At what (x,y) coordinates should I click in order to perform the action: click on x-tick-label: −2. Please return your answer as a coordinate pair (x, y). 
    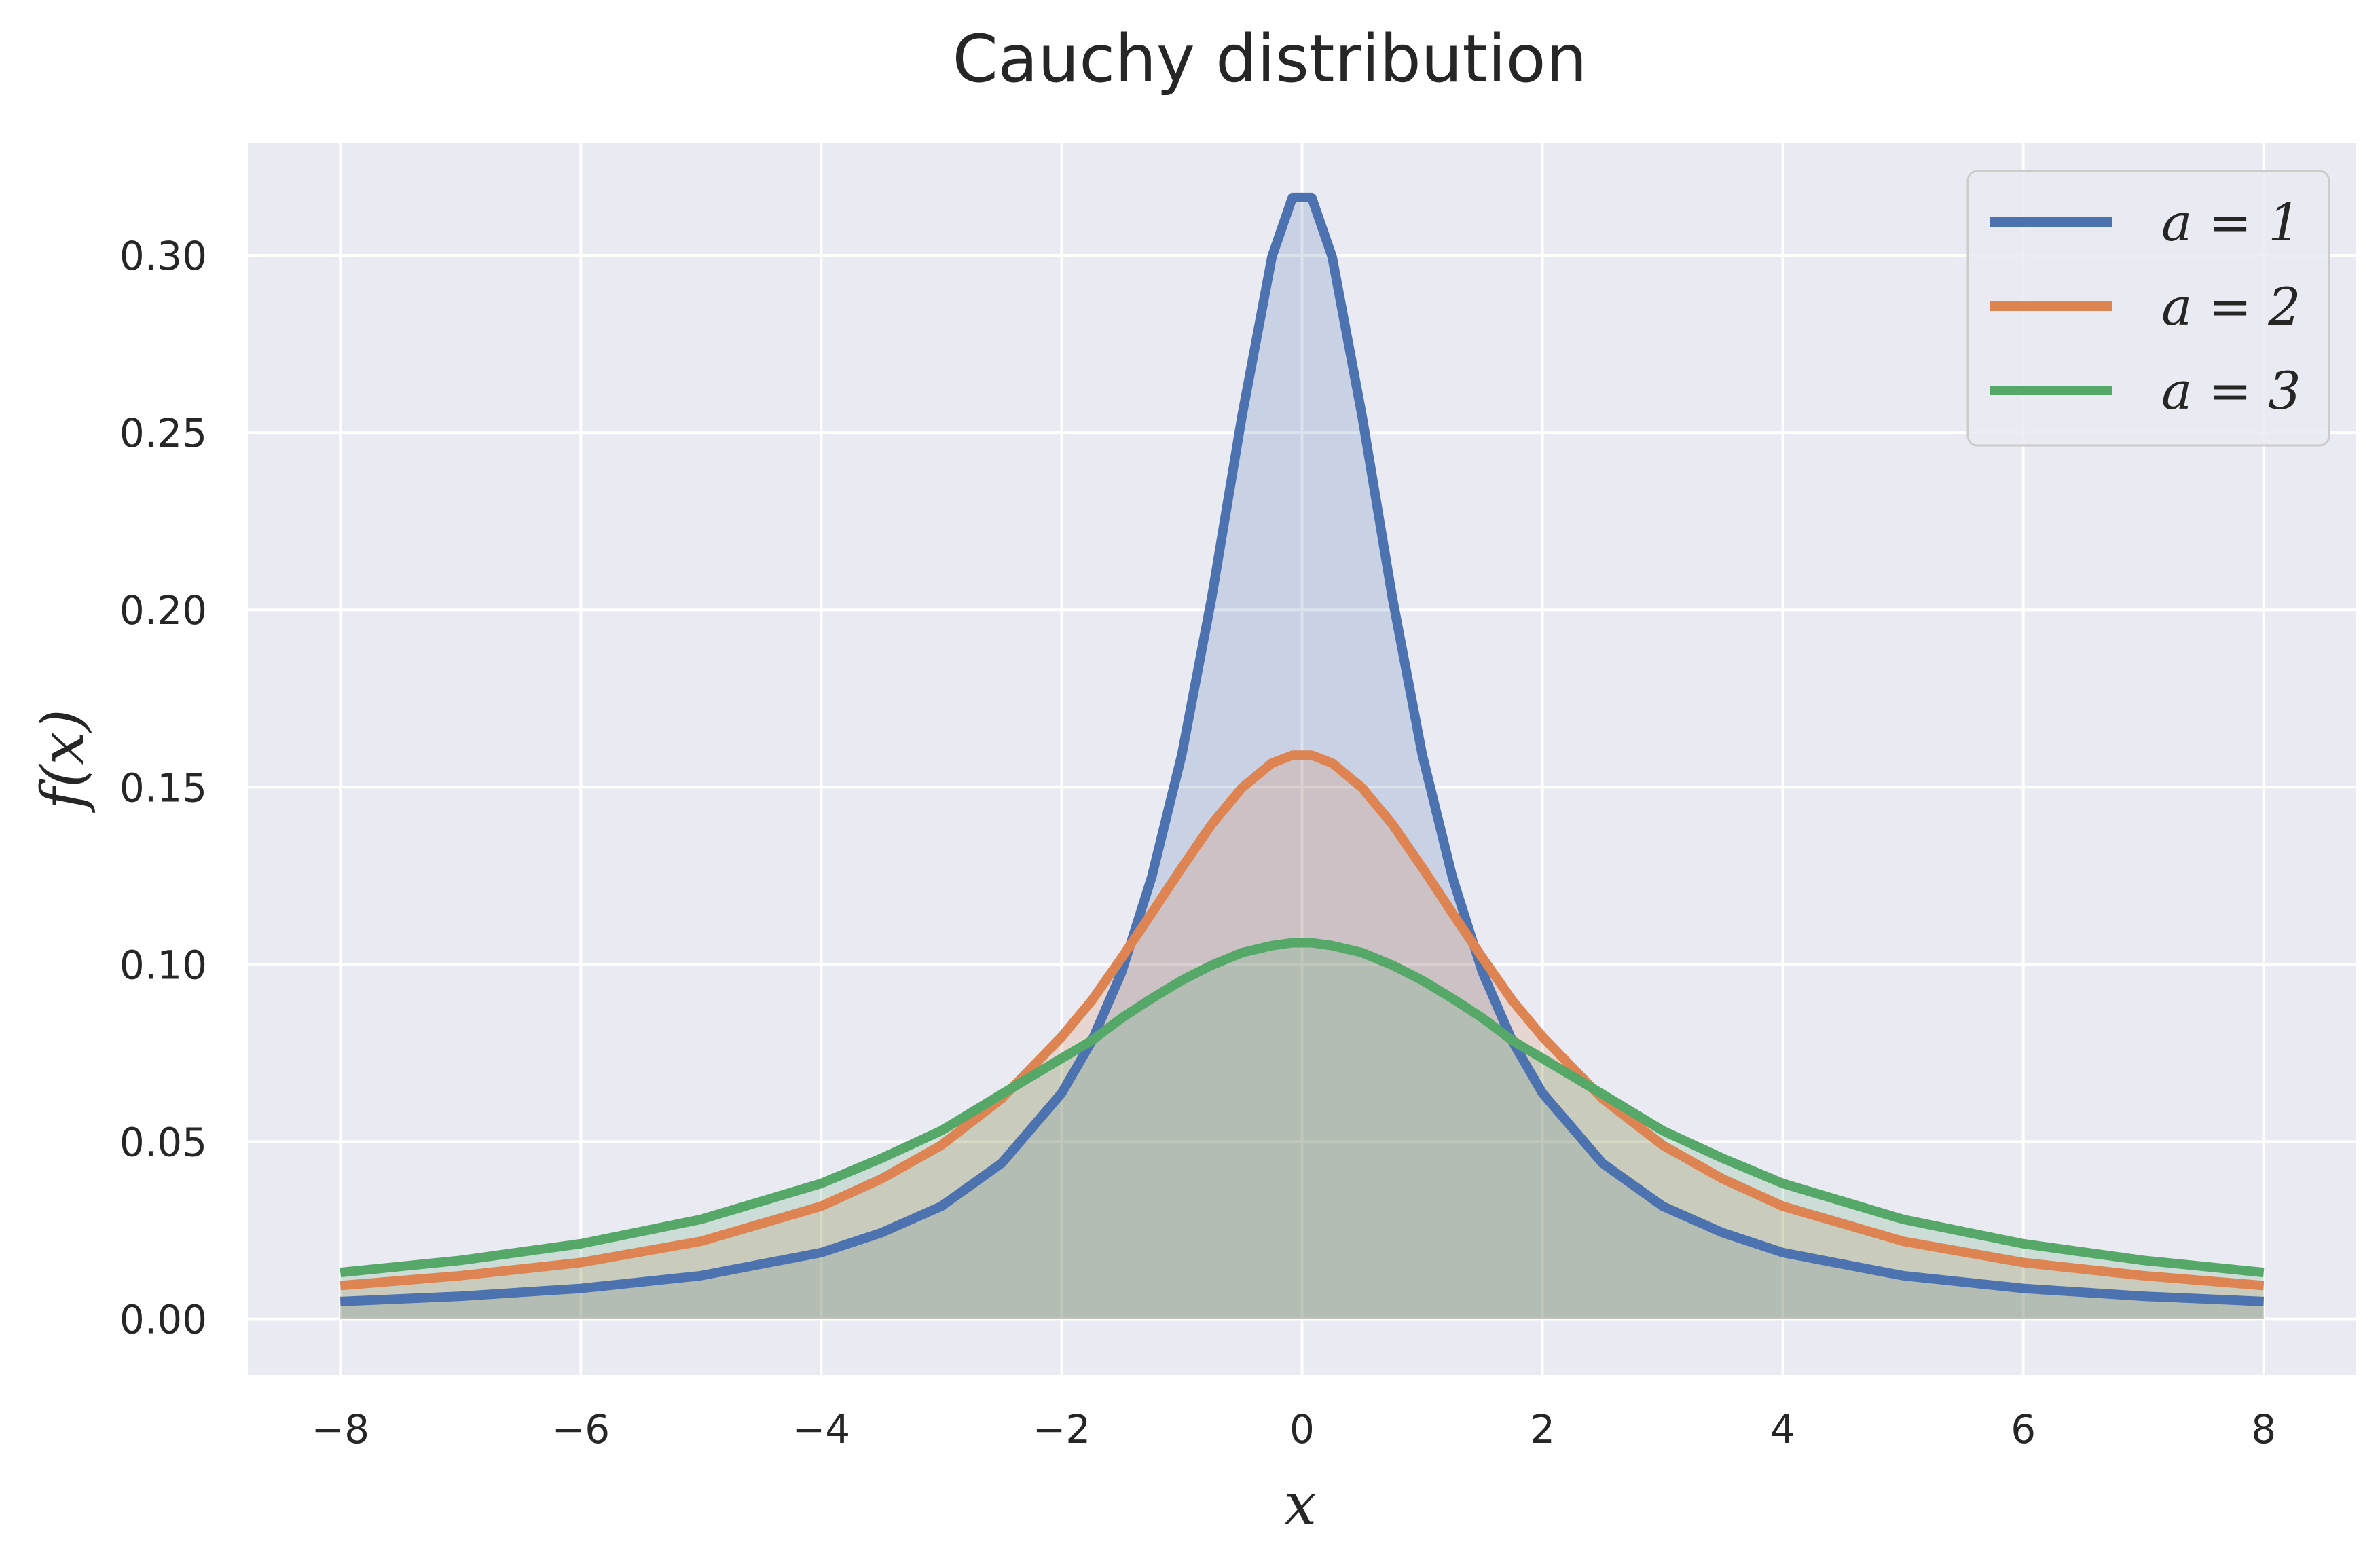
    Looking at the image, I should click on (1062, 1429).